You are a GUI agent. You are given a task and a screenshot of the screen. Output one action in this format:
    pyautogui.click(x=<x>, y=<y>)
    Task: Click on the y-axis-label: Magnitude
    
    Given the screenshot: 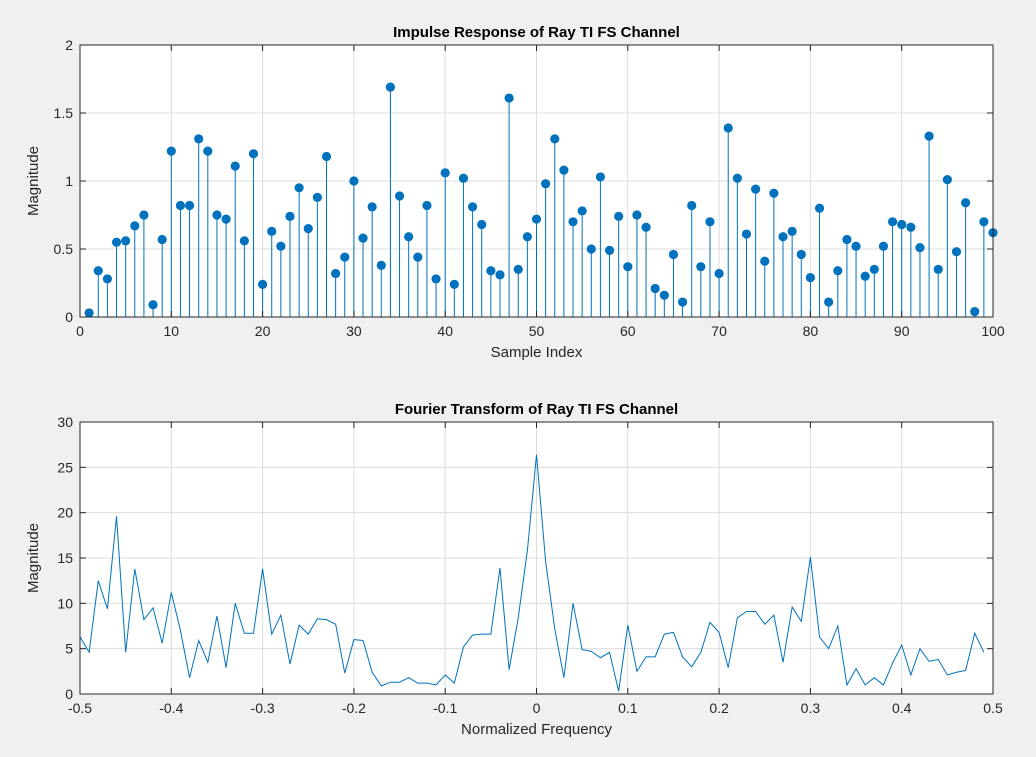 What is the action you would take?
    pyautogui.click(x=33, y=558)
    